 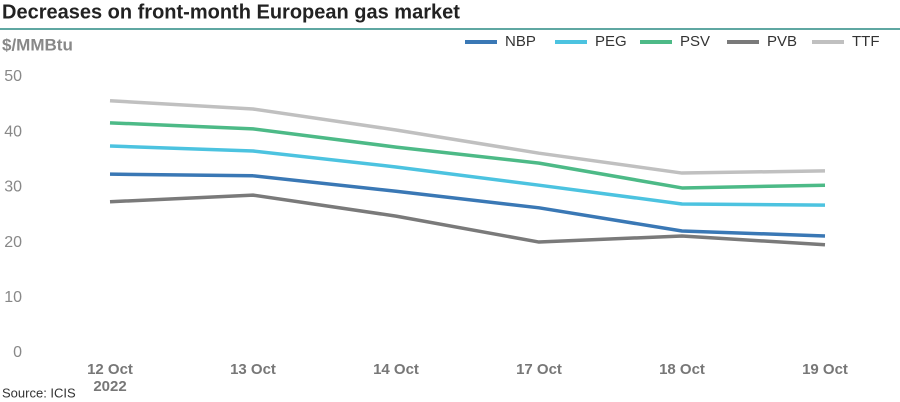 What do you see at coordinates (17, 352) in the screenshot?
I see `y-tick-label: 0` at bounding box center [17, 352].